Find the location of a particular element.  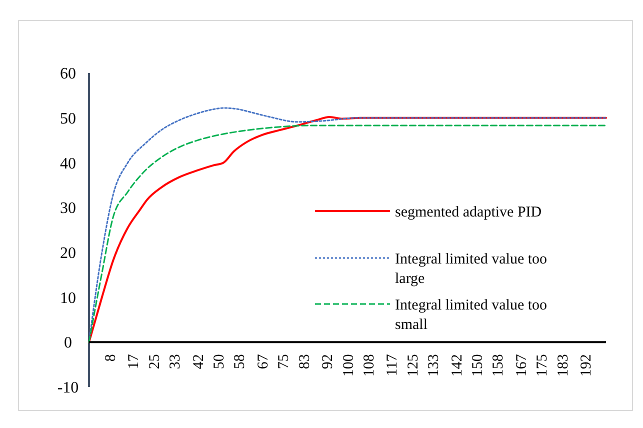

y-tick-label: 50 is located at coordinates (68, 119).